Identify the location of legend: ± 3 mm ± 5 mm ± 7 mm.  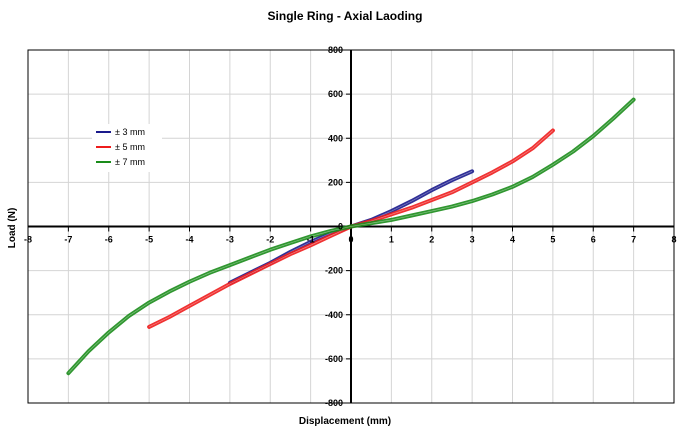
(127, 148).